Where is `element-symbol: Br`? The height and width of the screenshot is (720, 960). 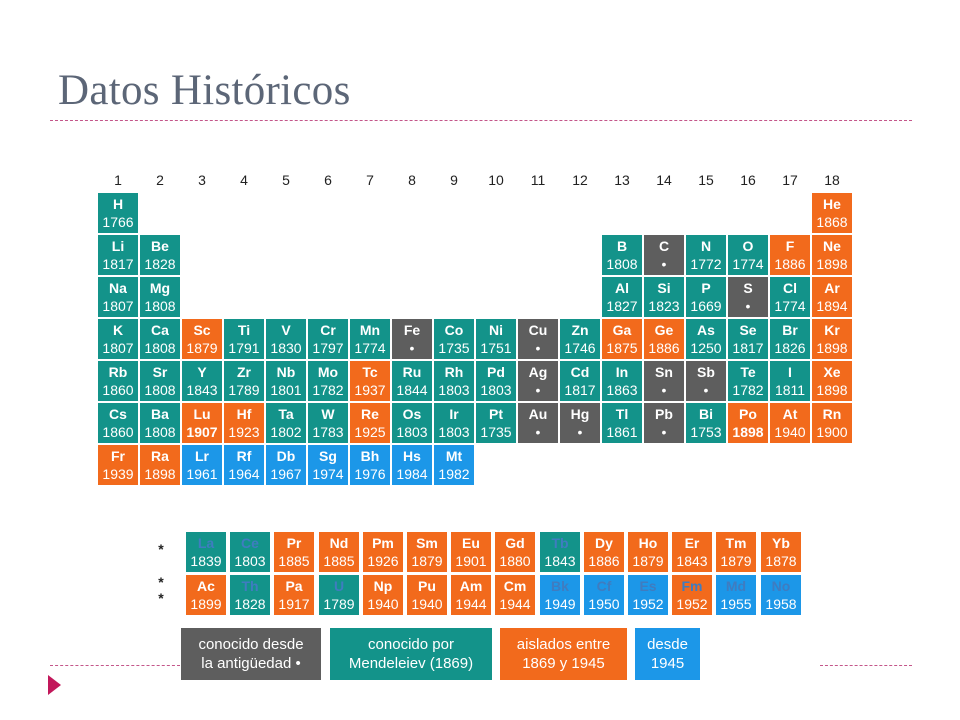 element-symbol: Br is located at coordinates (790, 330).